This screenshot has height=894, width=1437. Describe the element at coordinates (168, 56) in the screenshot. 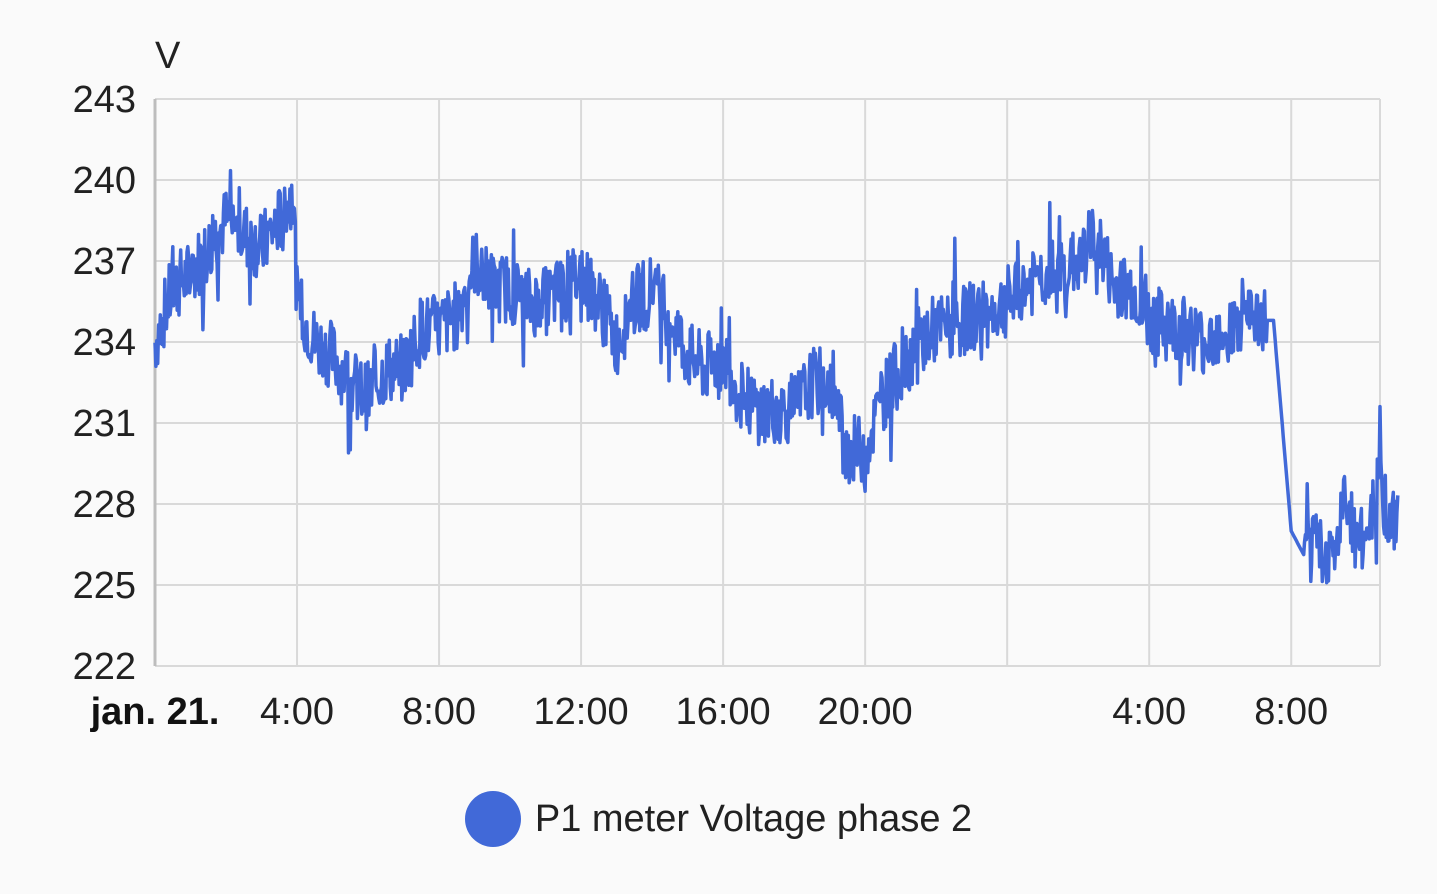

I see `y-axis-unit-label: V` at that location.